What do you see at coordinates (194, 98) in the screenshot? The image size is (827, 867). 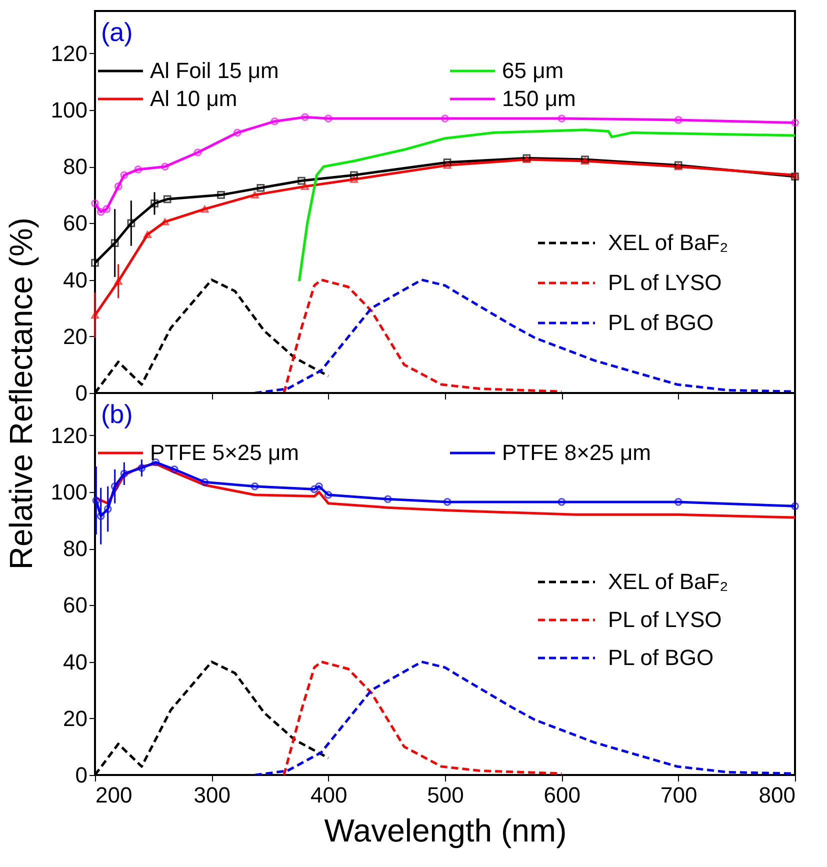 I see `legend-label: Al 10 μm` at bounding box center [194, 98].